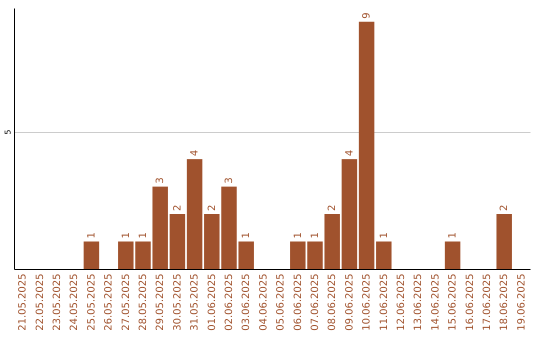 This screenshot has width=540, height=340. What do you see at coordinates (504, 302) in the screenshot?
I see `x-tick-label: 18.06.2025` at bounding box center [504, 302].